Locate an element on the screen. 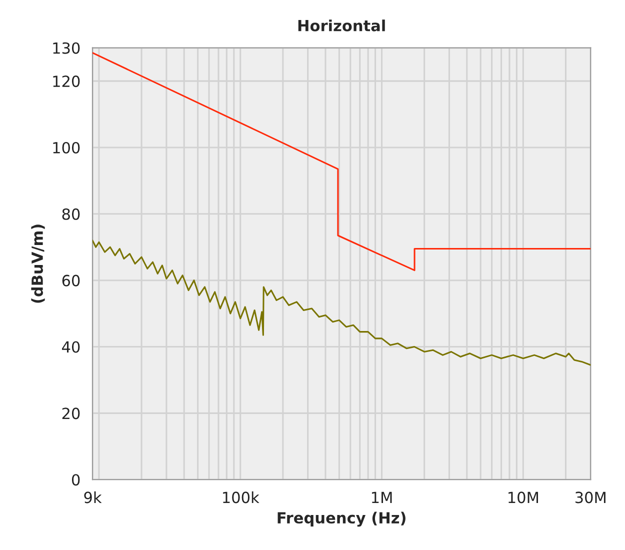 The image size is (625, 550). y-tick-label: 80 is located at coordinates (71, 214).